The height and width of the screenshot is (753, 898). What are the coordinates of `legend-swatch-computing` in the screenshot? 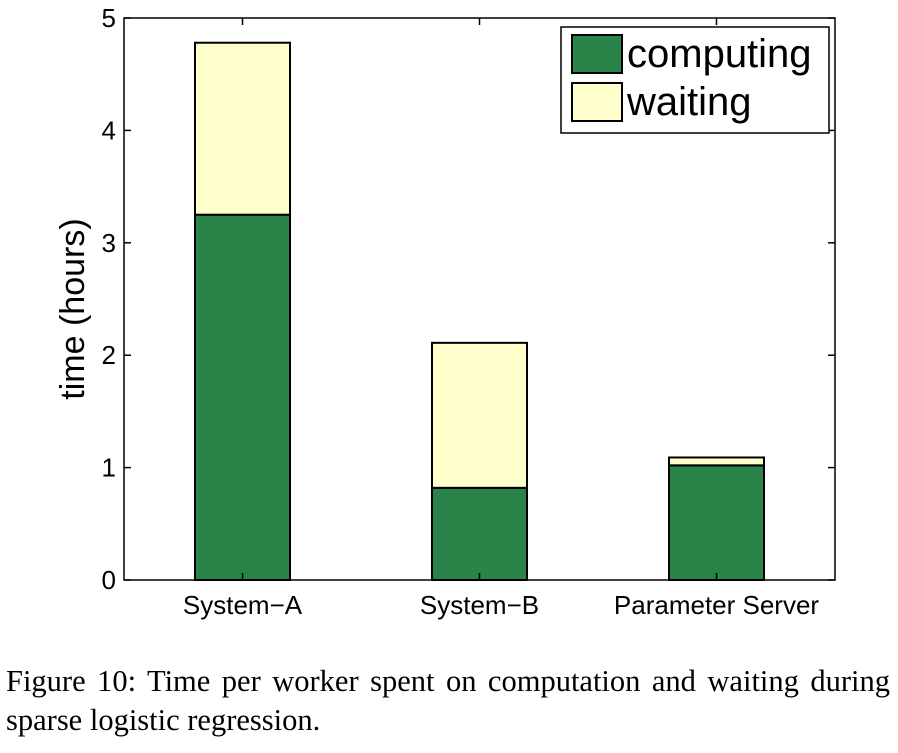 It's located at (597, 54).